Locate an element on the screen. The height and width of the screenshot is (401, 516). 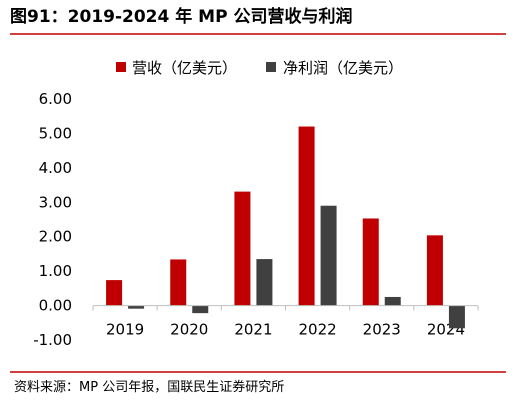
bar-revenue-2022 is located at coordinates (306, 216).